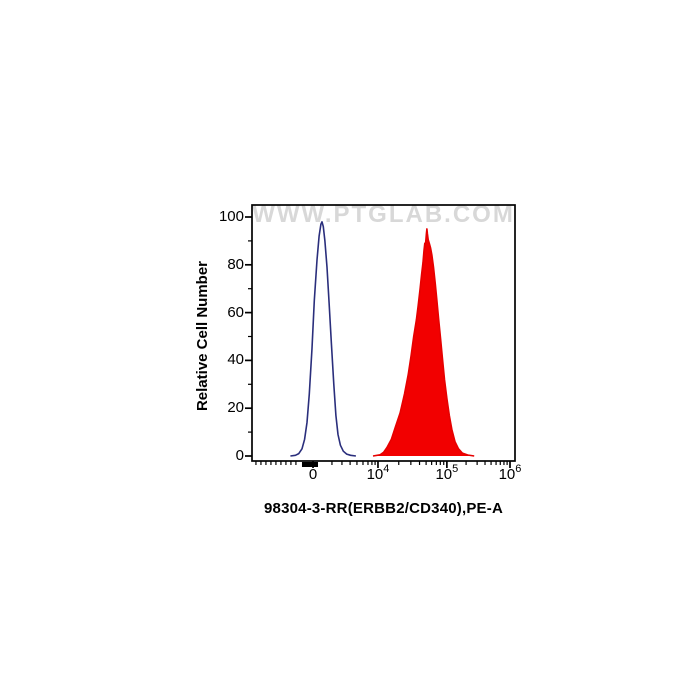 Image resolution: width=700 pixels, height=700 pixels. What do you see at coordinates (235, 408) in the screenshot?
I see `y-tick-label: 20` at bounding box center [235, 408].